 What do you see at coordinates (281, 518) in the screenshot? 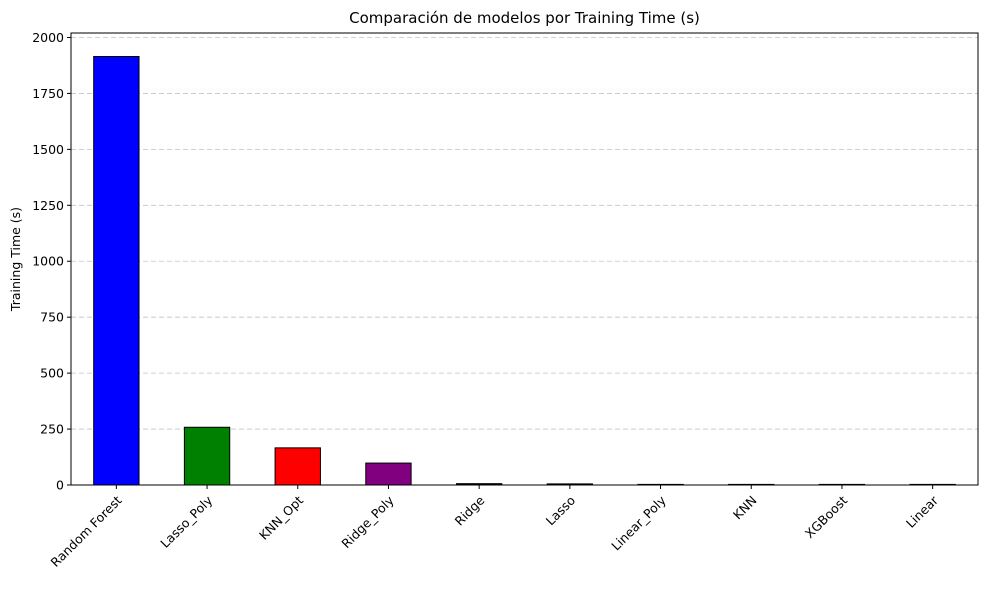
I see `x-tick-label: KNN_Opt` at bounding box center [281, 518].